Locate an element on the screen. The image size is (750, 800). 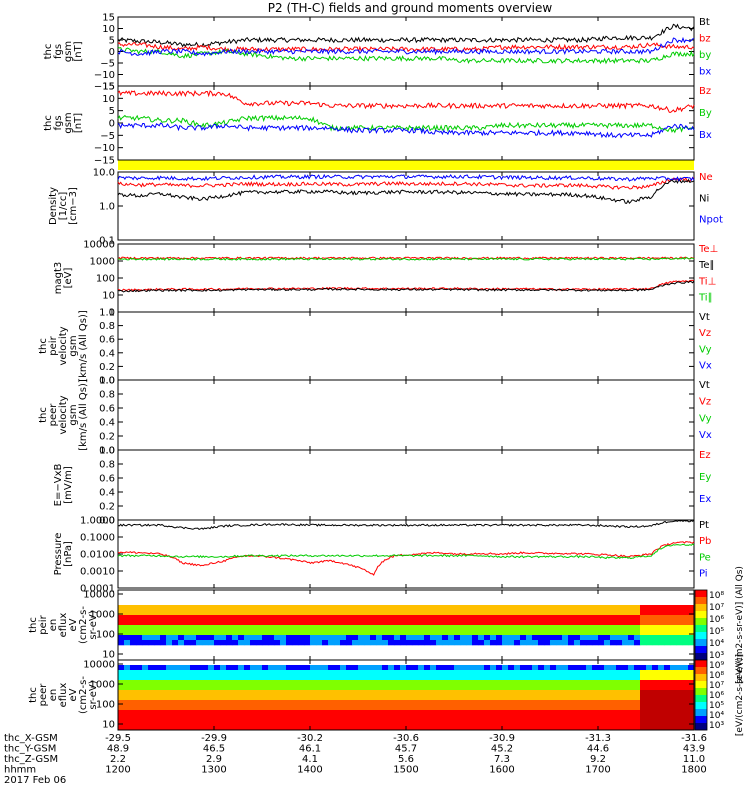
ephemeris-value: 4.1 is located at coordinates (310, 759).